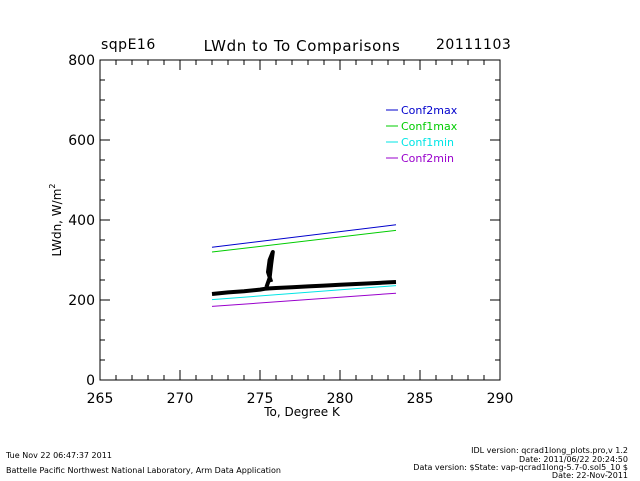 This screenshot has width=640, height=481. What do you see at coordinates (128, 45) in the screenshot?
I see `site-label: sqpE16` at bounding box center [128, 45].